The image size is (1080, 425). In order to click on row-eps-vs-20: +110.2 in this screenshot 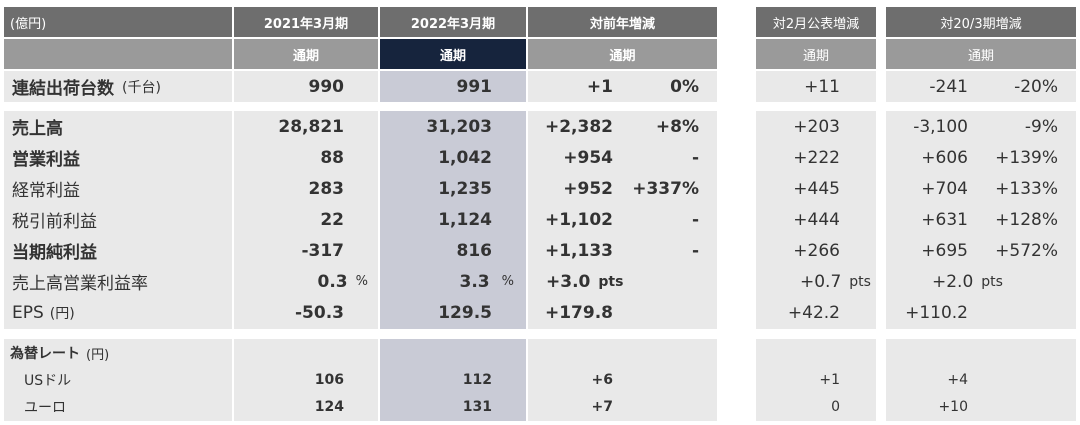, I will do `click(936, 312)`.